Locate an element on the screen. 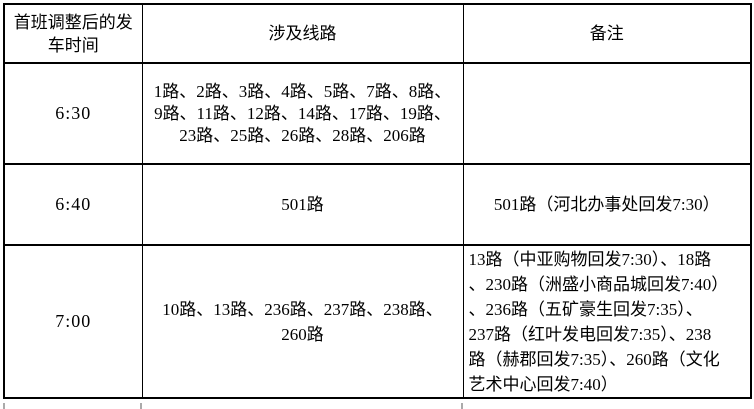 The width and height of the screenshot is (754, 409). cutoff-row-border-stub-left is located at coordinates (4, 406).